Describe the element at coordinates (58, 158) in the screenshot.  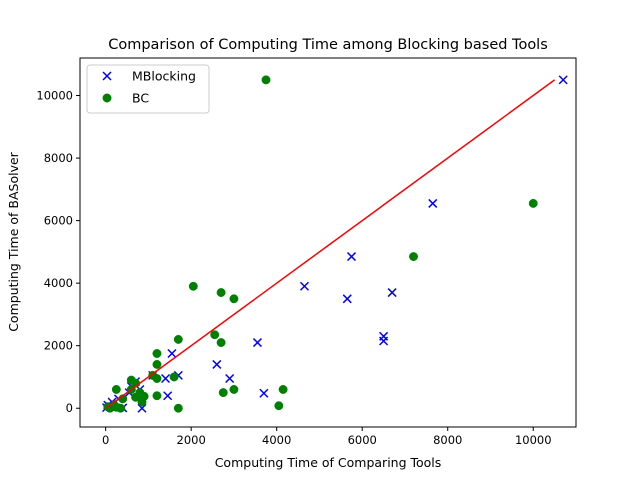
I see `y-tick-label: 8000` at that location.